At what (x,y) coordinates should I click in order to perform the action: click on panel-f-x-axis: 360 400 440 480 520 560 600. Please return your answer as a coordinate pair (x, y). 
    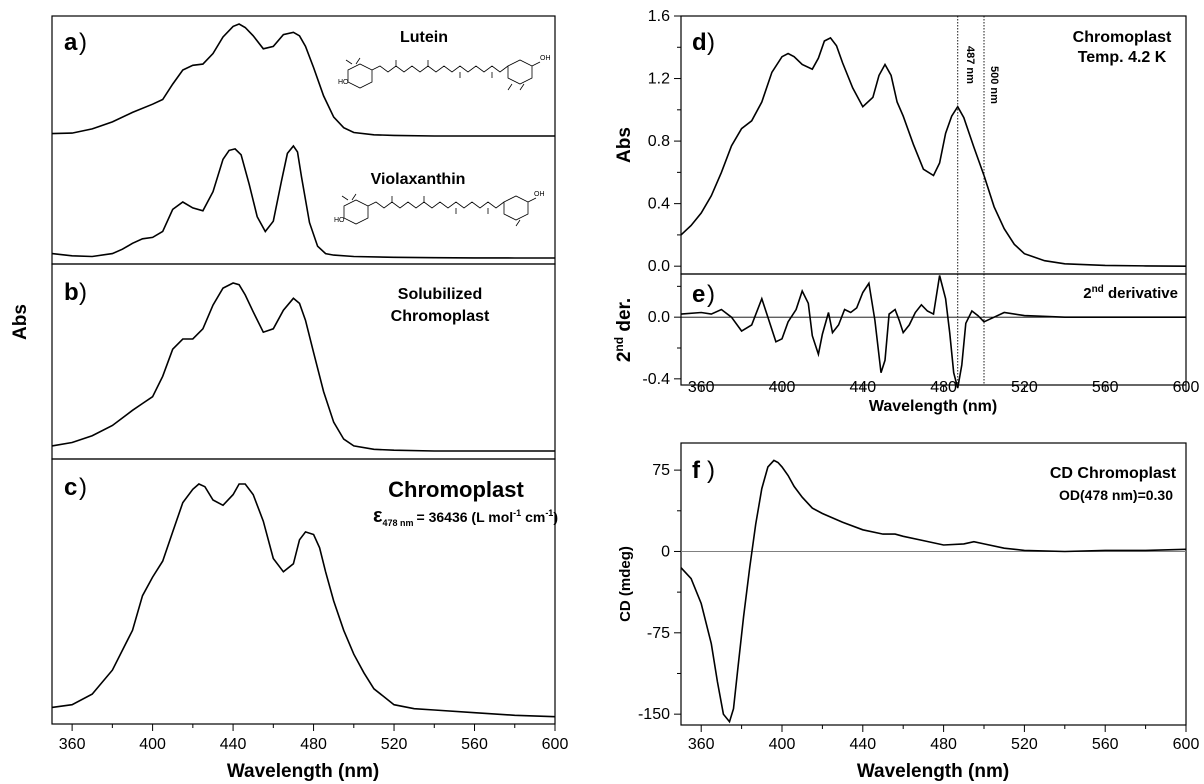
    Looking at the image, I should click on (944, 739).